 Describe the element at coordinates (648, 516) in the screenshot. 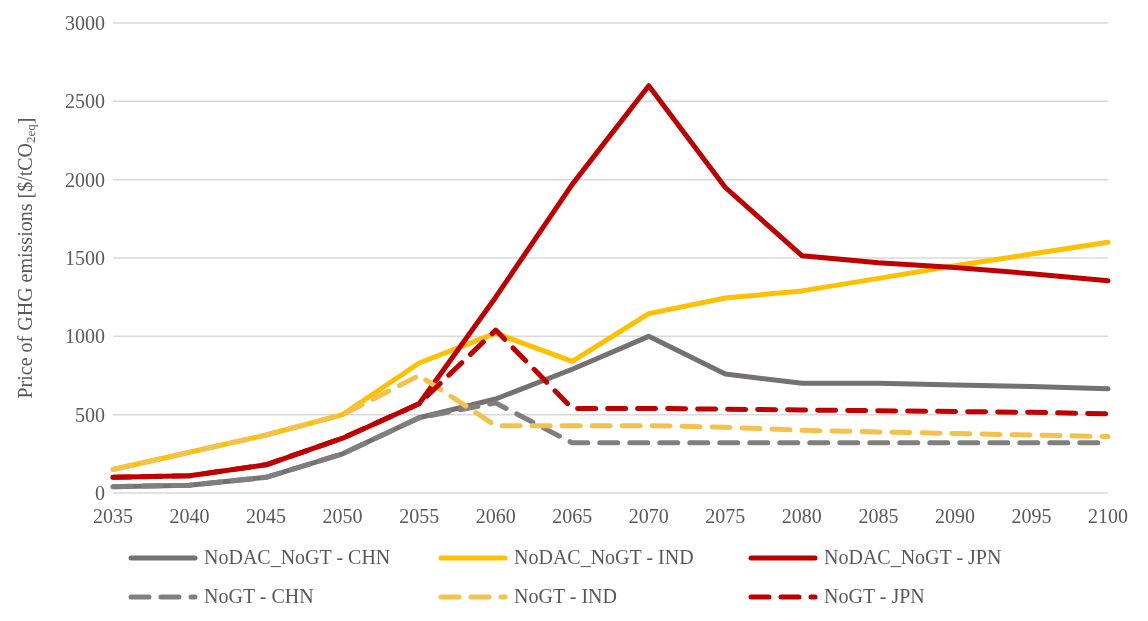

I see `x-tick-label: 2070` at that location.